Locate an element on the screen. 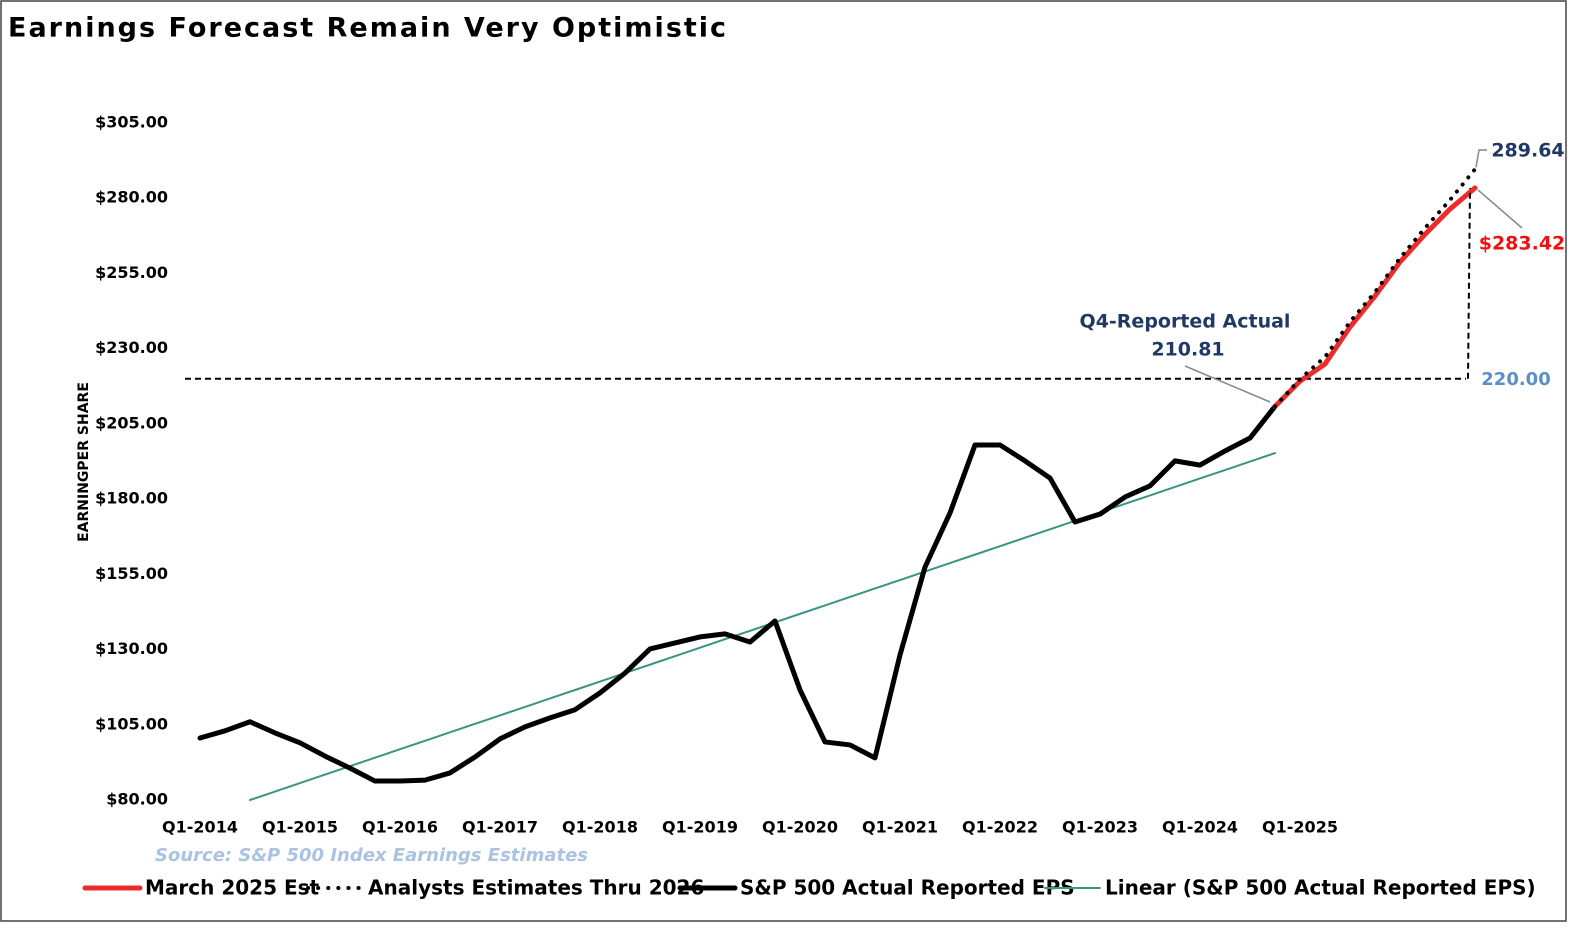 The width and height of the screenshot is (1580, 930). x-tick-label: Q1-2019 is located at coordinates (700, 827).